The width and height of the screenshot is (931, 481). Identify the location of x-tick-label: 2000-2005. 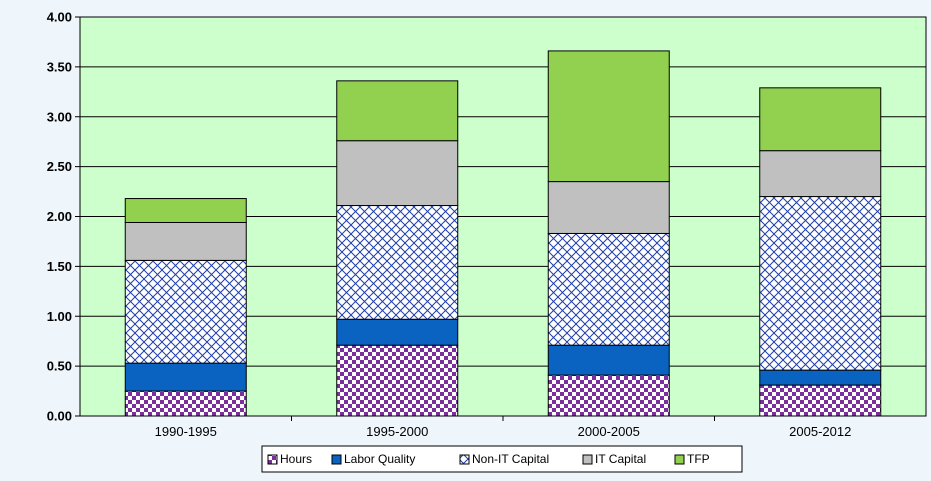
(609, 431).